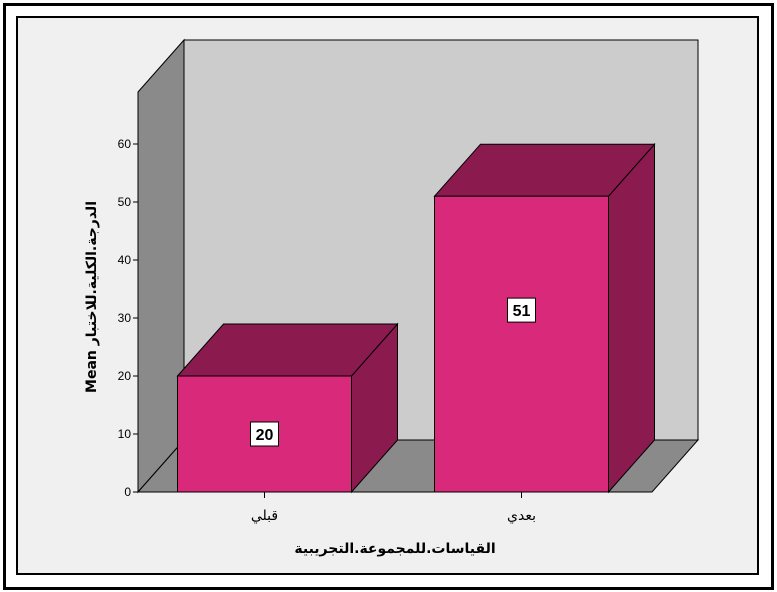 The height and width of the screenshot is (592, 777). What do you see at coordinates (125, 376) in the screenshot?
I see `y-tick-label: 20` at bounding box center [125, 376].